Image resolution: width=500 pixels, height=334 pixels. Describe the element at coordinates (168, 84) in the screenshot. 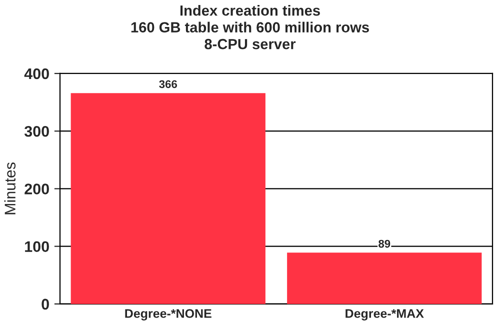

I see `data-label: 366` at that location.